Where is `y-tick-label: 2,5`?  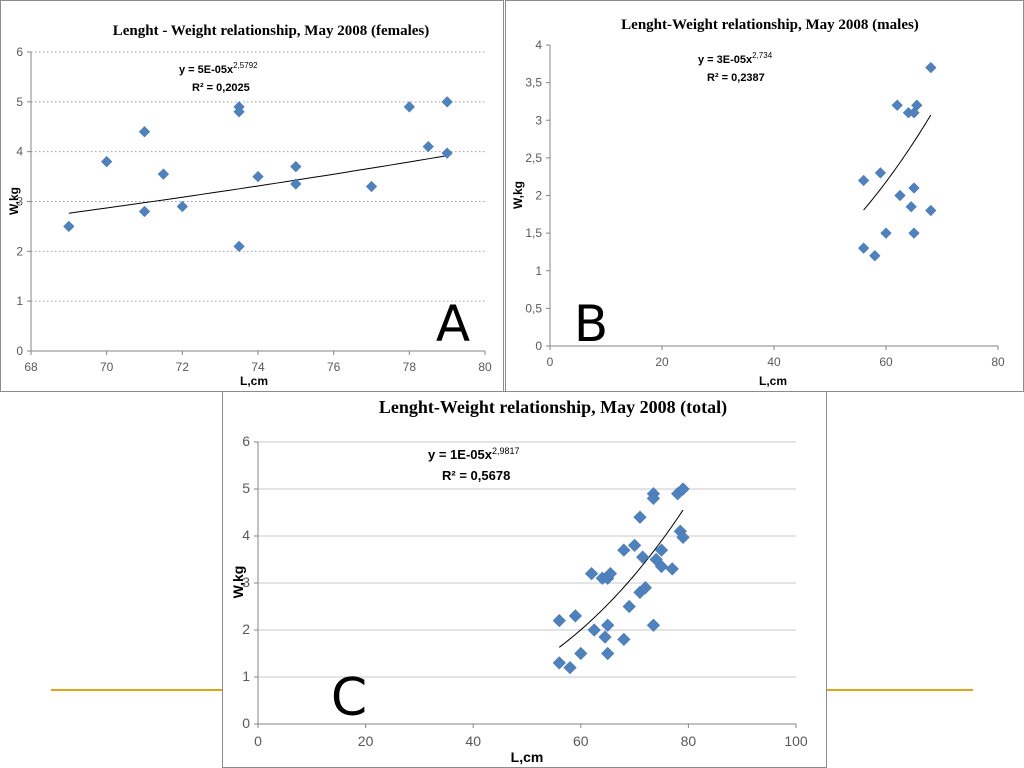 y-tick-label: 2,5 is located at coordinates (533, 158).